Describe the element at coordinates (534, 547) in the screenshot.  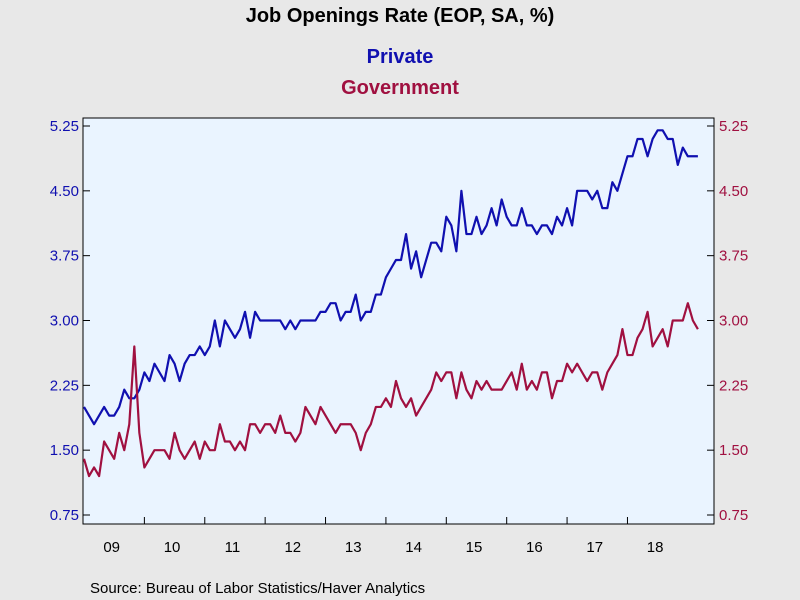
I see `x-tick-label: 16` at that location.